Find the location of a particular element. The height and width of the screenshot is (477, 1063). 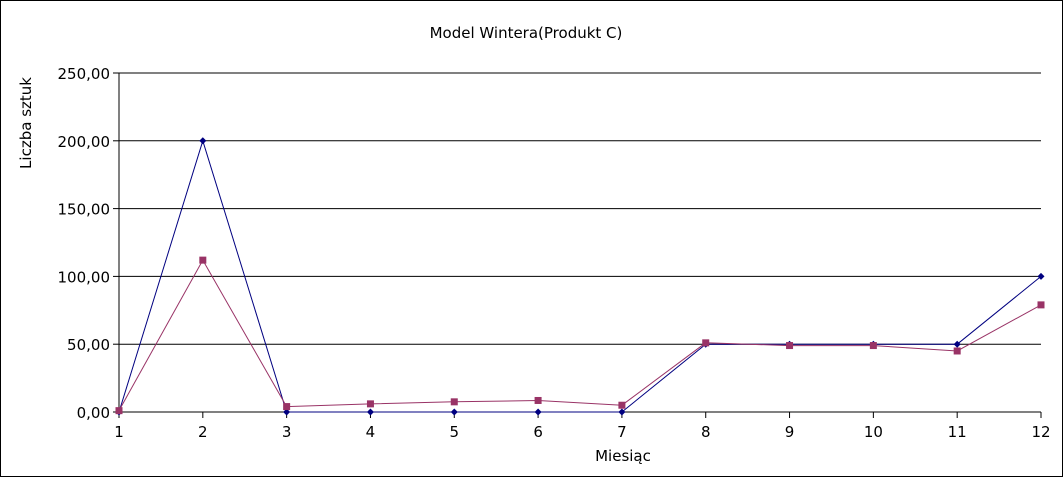

x-tick-label-8: 9 is located at coordinates (790, 432).